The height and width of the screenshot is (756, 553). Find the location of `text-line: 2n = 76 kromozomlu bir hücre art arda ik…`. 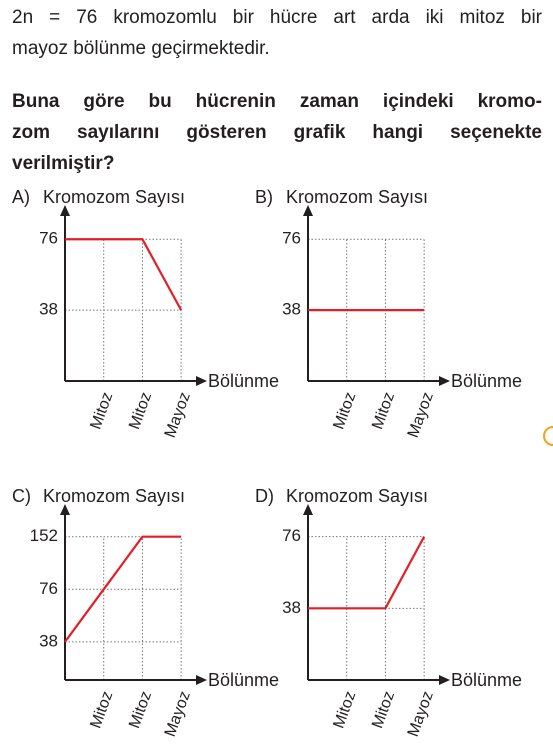

text-line: 2n = 76 kromozomlu bir hücre art arda ik… is located at coordinates (277, 17).